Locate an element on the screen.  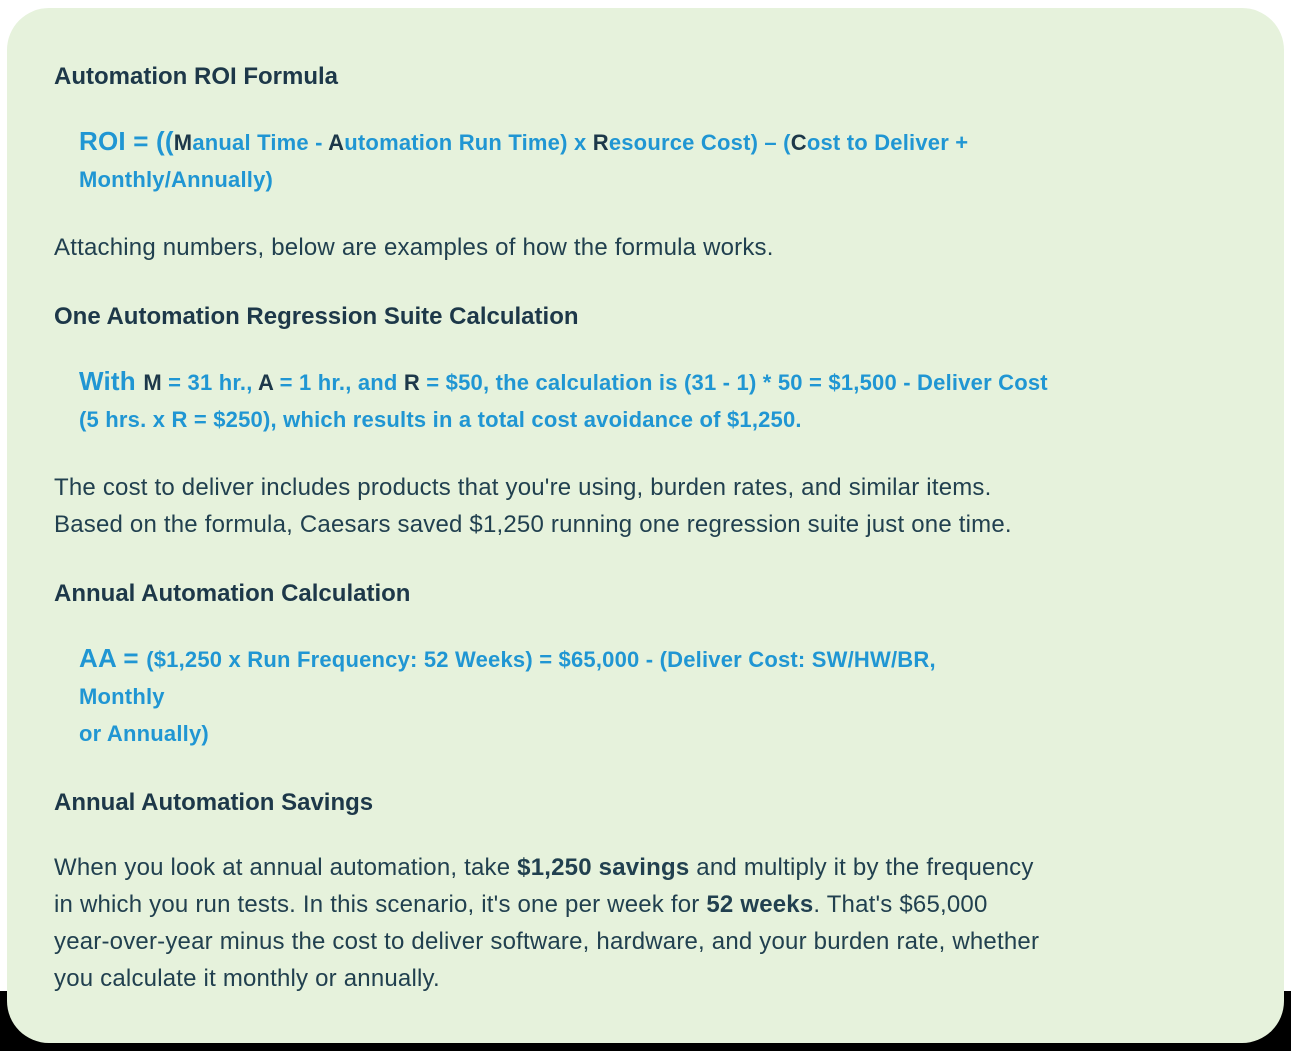
formula-line3: or Annually) is located at coordinates (144, 733).